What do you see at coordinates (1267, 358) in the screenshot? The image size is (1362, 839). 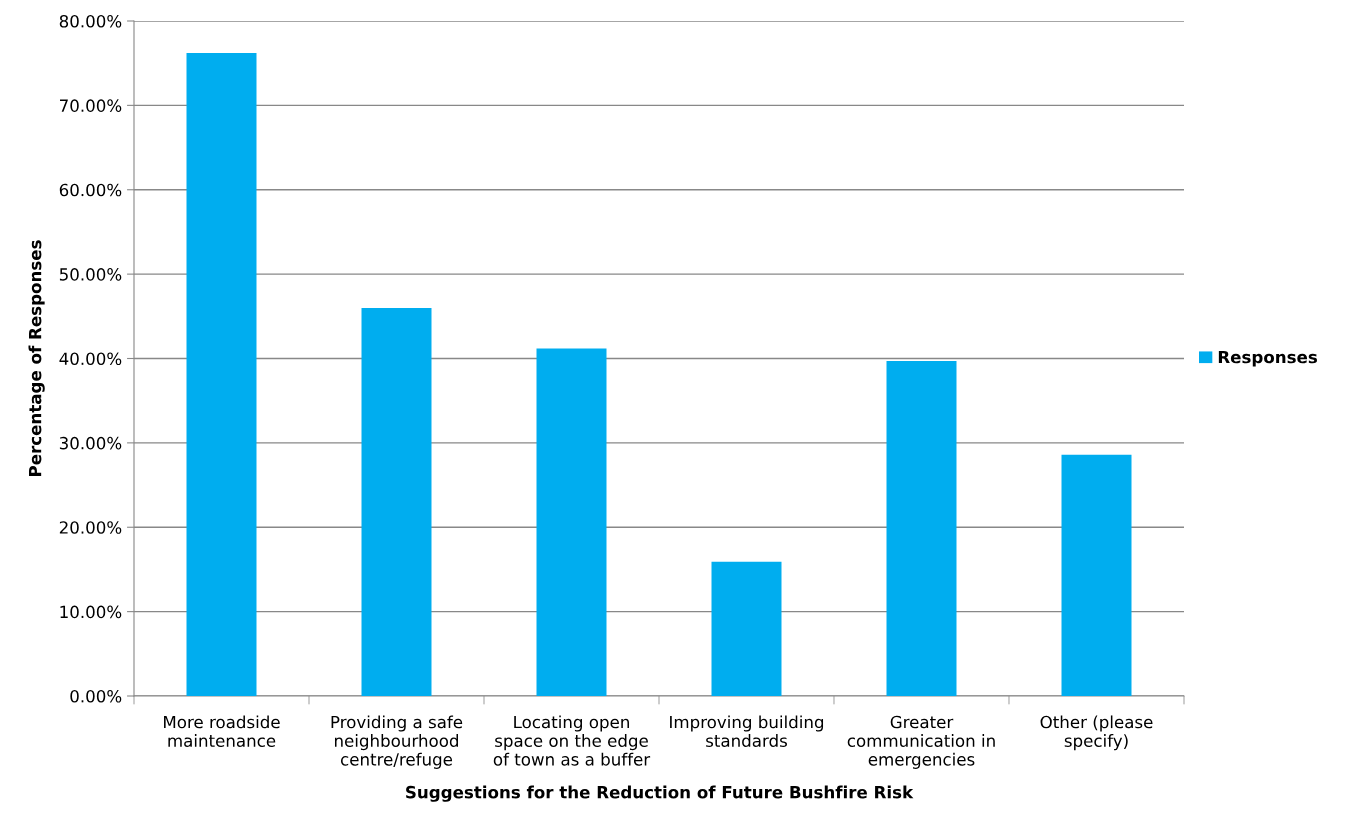 I see `legend-label: Responses` at bounding box center [1267, 358].